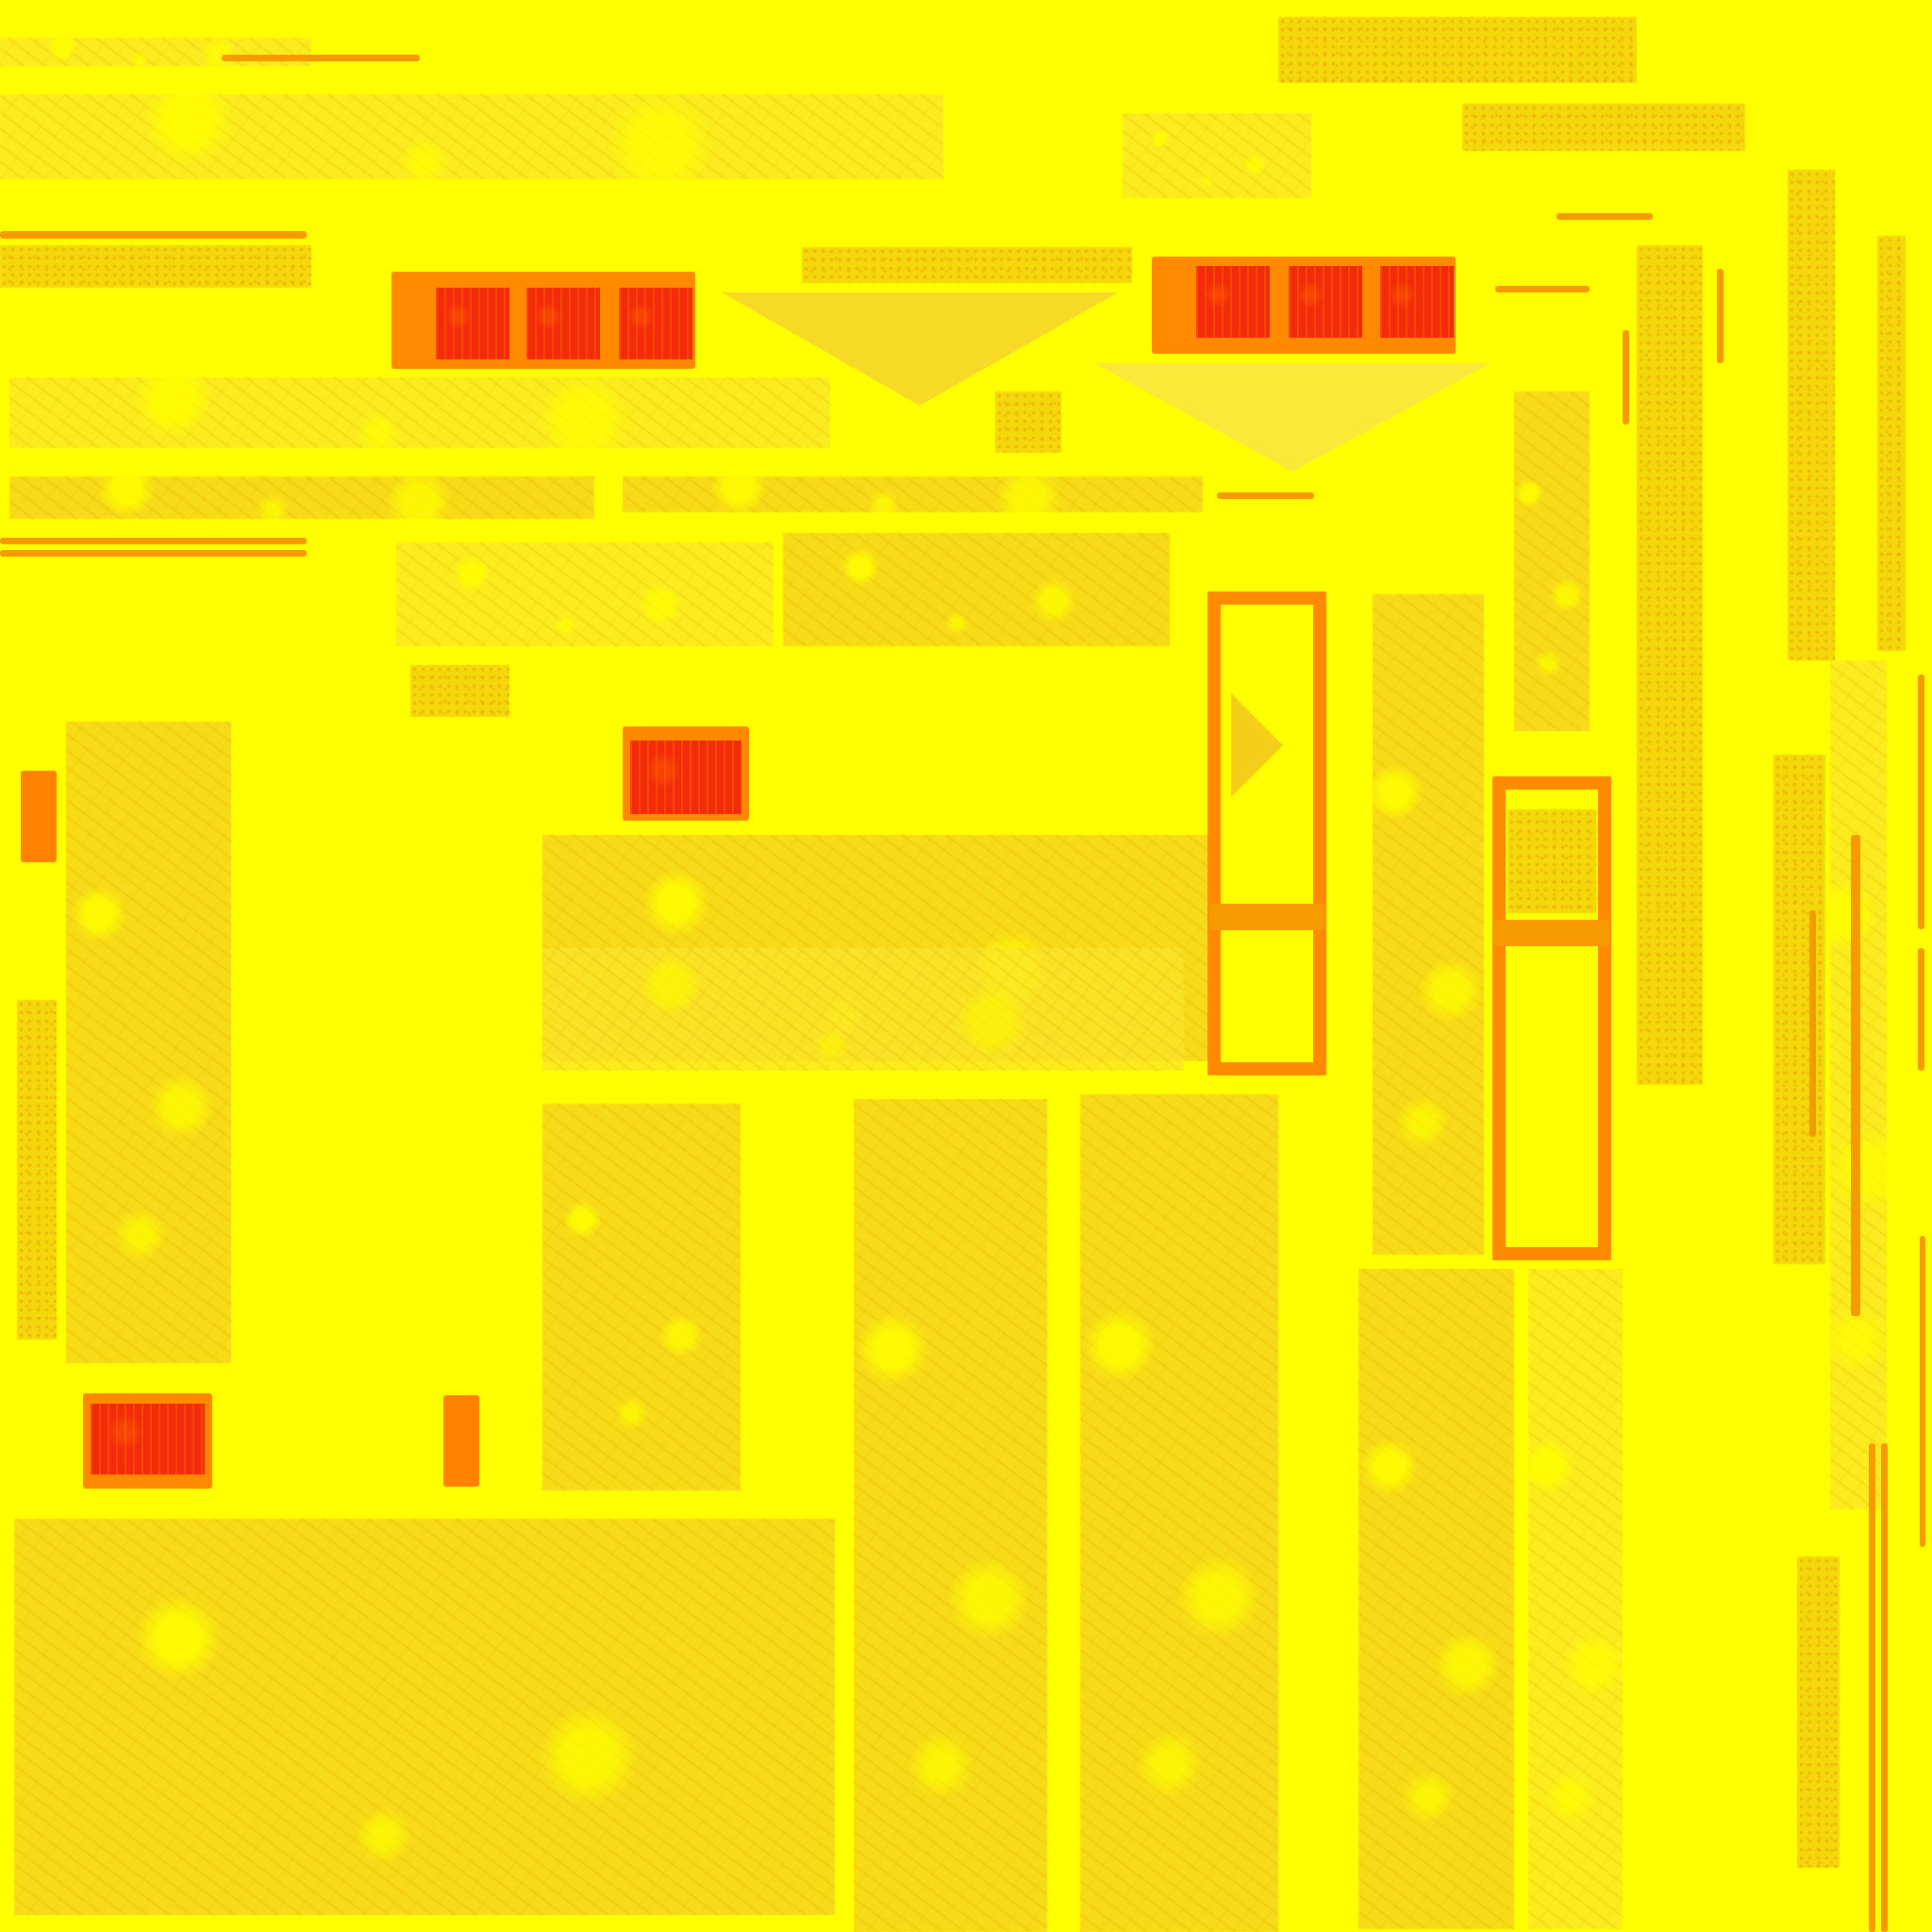  What do you see at coordinates (1265, 496) in the screenshot?
I see `mid-strip` at bounding box center [1265, 496].